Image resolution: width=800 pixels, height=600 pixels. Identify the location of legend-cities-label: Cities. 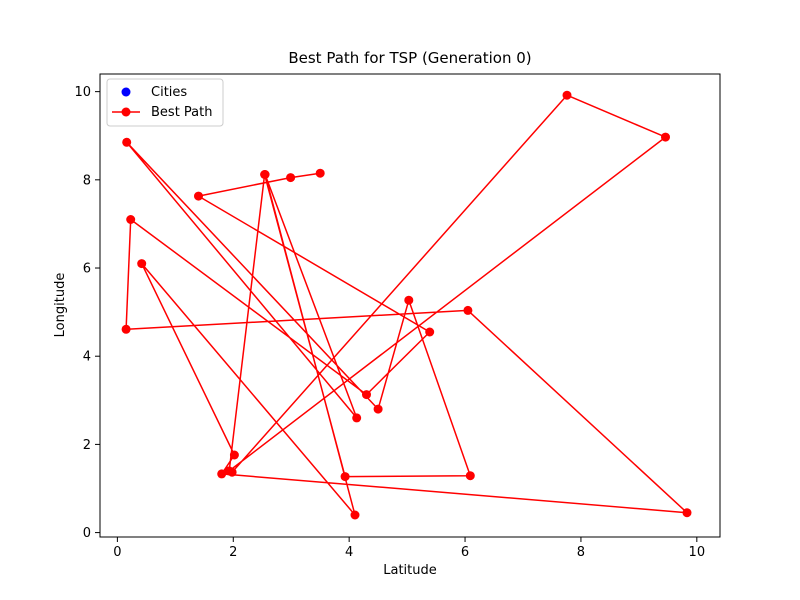
(169, 92).